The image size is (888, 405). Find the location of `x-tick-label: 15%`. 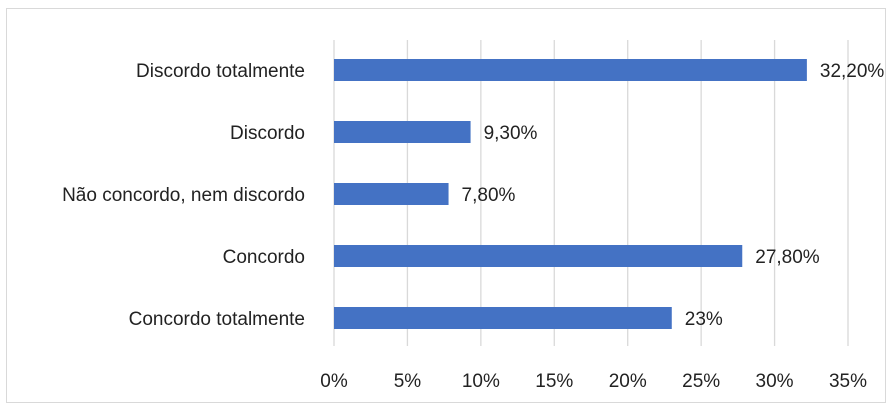

x-tick-label: 15% is located at coordinates (554, 381).